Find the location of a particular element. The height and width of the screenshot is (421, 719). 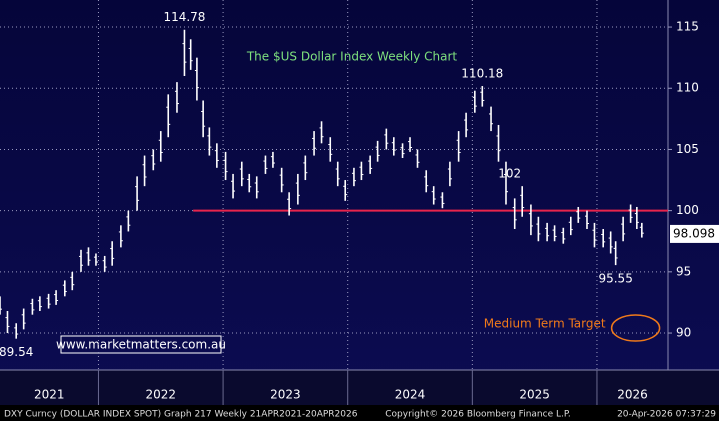

footer-right: 20-Apr-2026 07:37:29 is located at coordinates (666, 415).